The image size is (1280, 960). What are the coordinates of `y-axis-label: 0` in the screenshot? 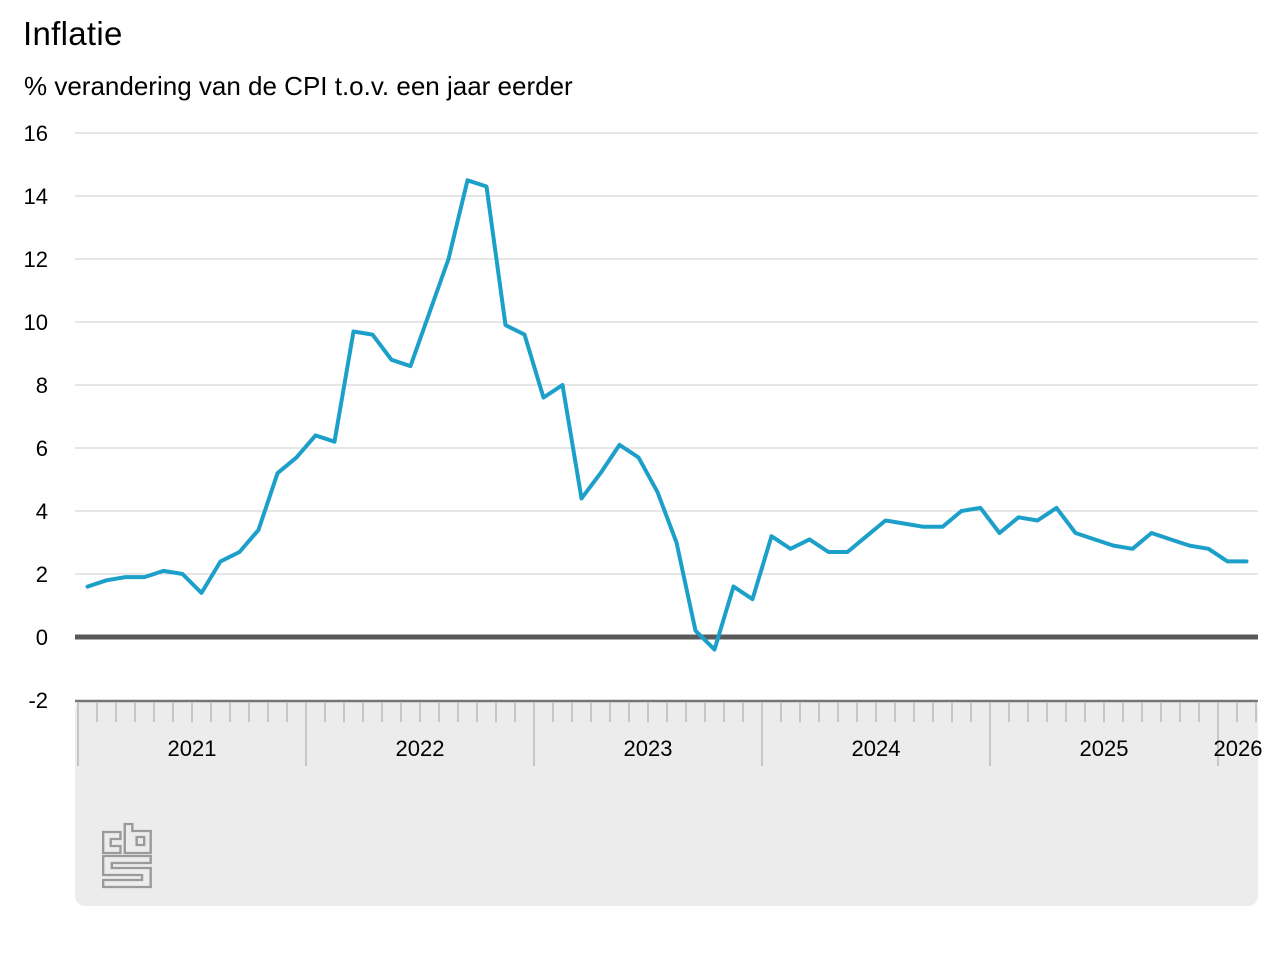 It's located at (42, 637).